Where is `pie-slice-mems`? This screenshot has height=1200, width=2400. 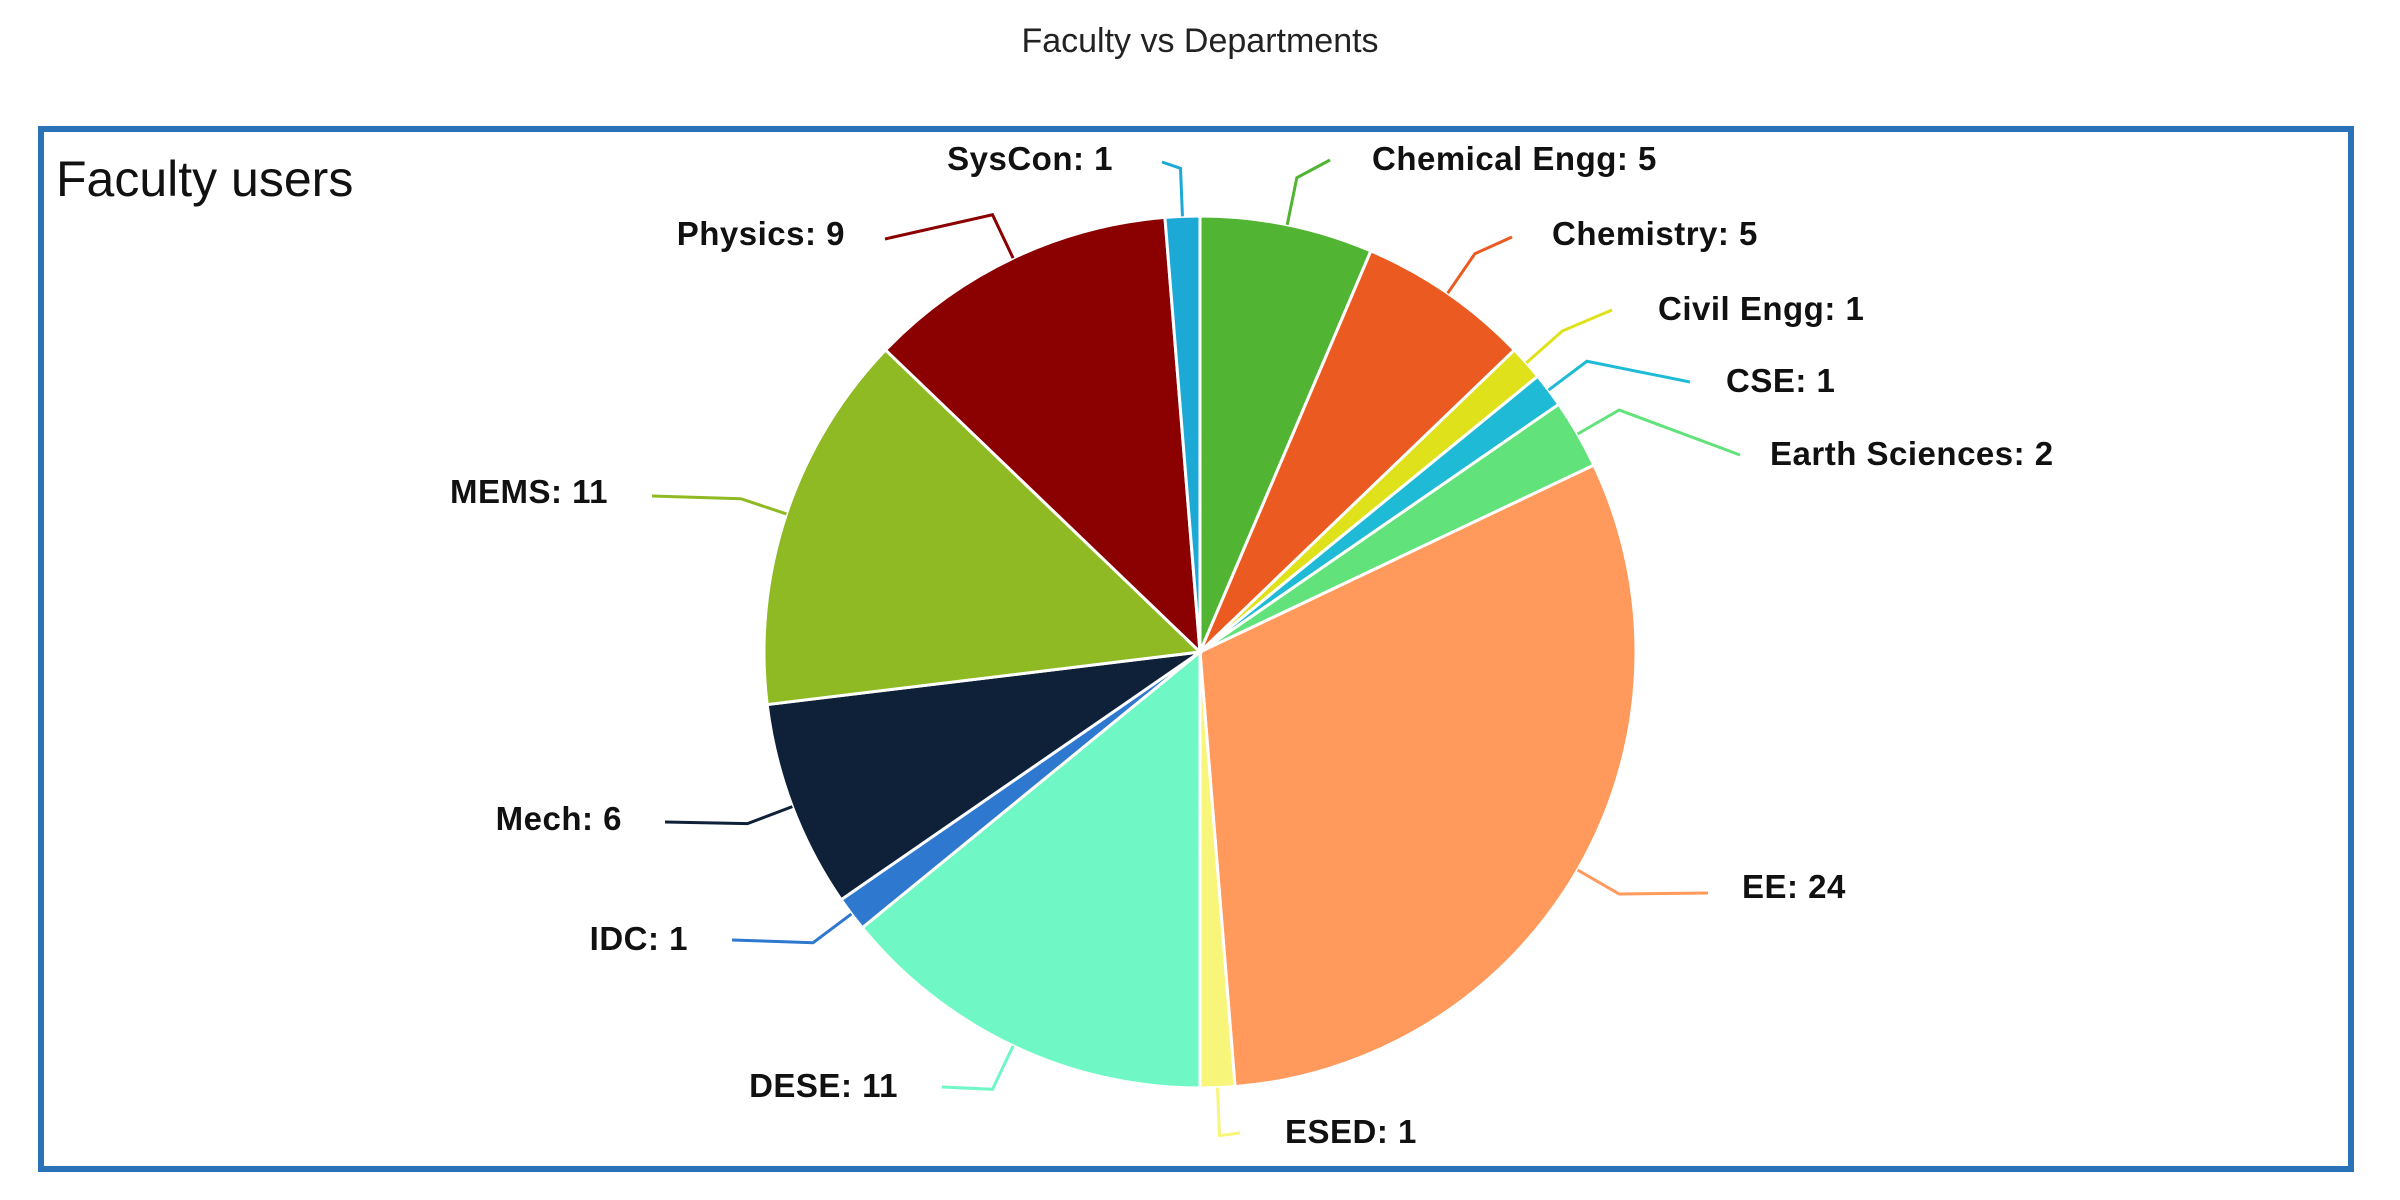 pie-slice-mems is located at coordinates (983, 527).